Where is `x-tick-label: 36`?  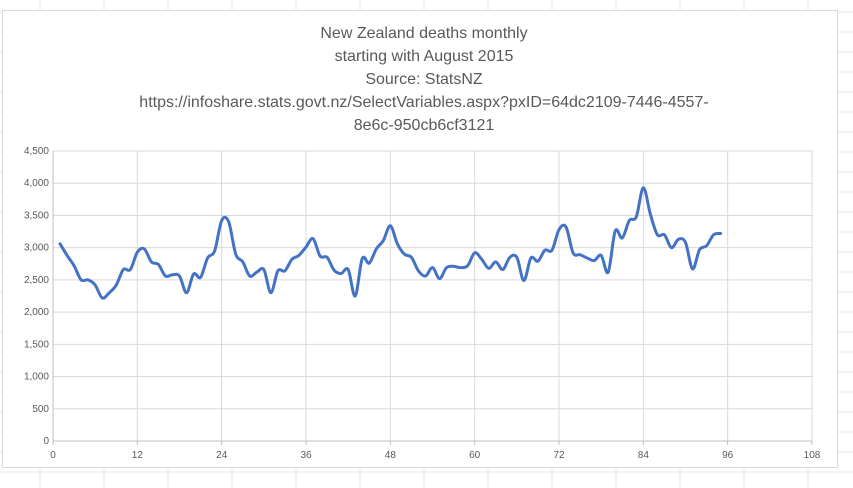 x-tick-label: 36 is located at coordinates (306, 455).